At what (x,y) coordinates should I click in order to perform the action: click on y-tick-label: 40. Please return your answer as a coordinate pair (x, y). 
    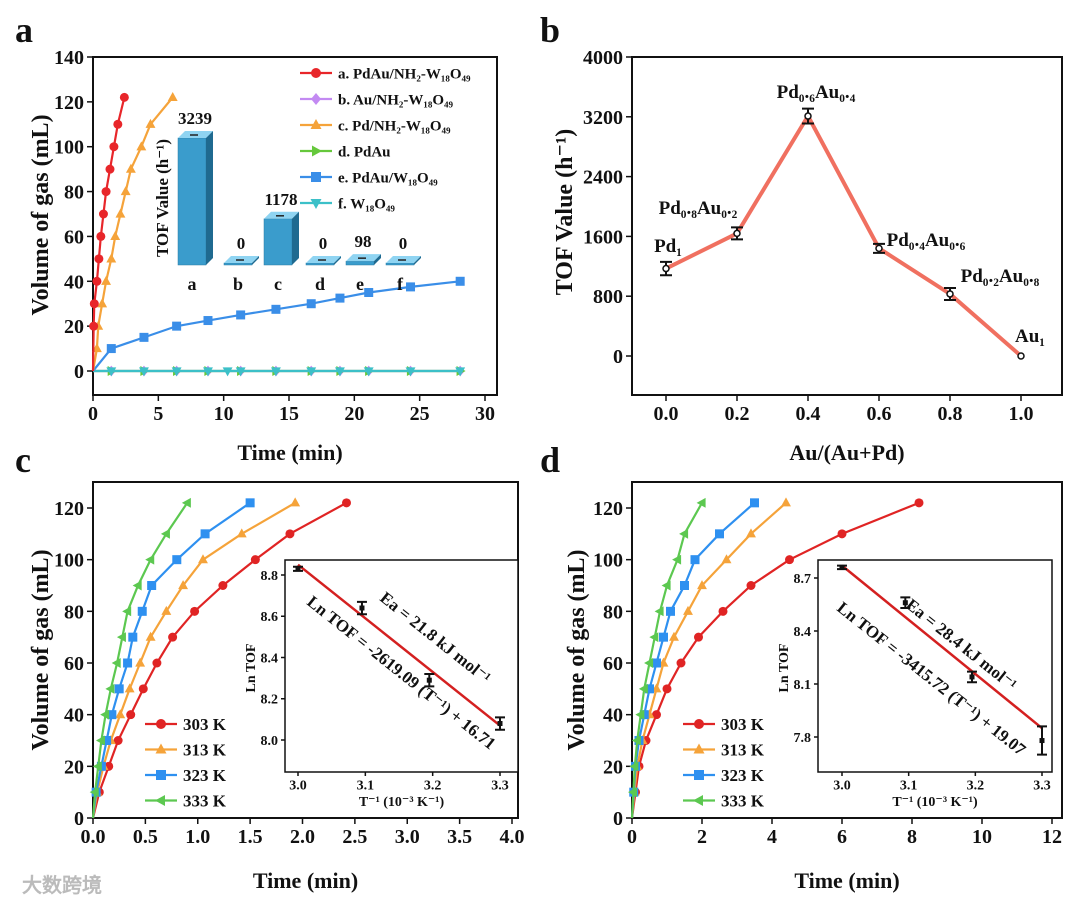
    Looking at the image, I should click on (613, 716).